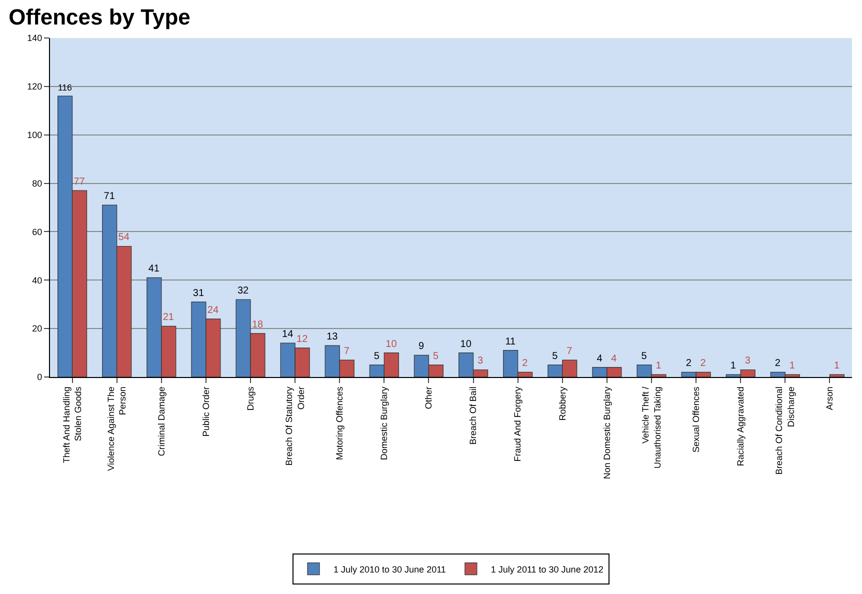  I want to click on legend-label: 1 July 2010 to 30 June 2011, so click(390, 569).